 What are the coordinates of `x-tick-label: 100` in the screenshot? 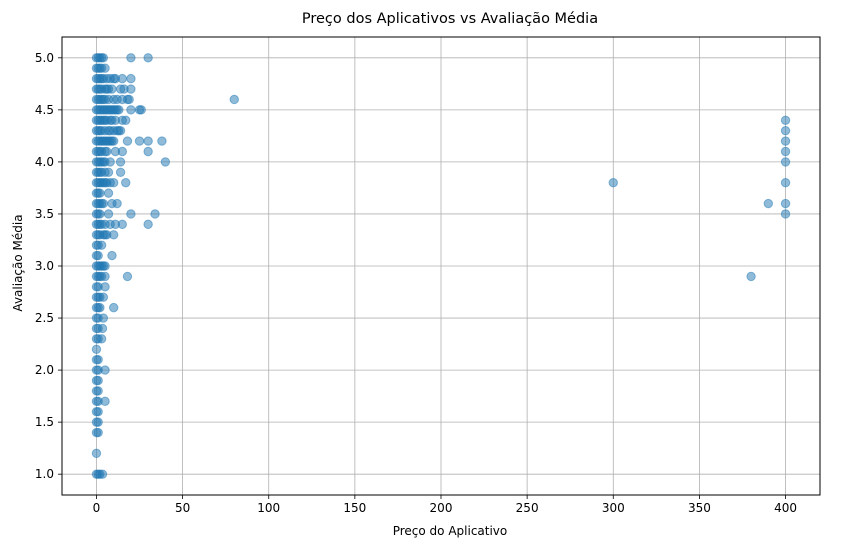 It's located at (268, 508).